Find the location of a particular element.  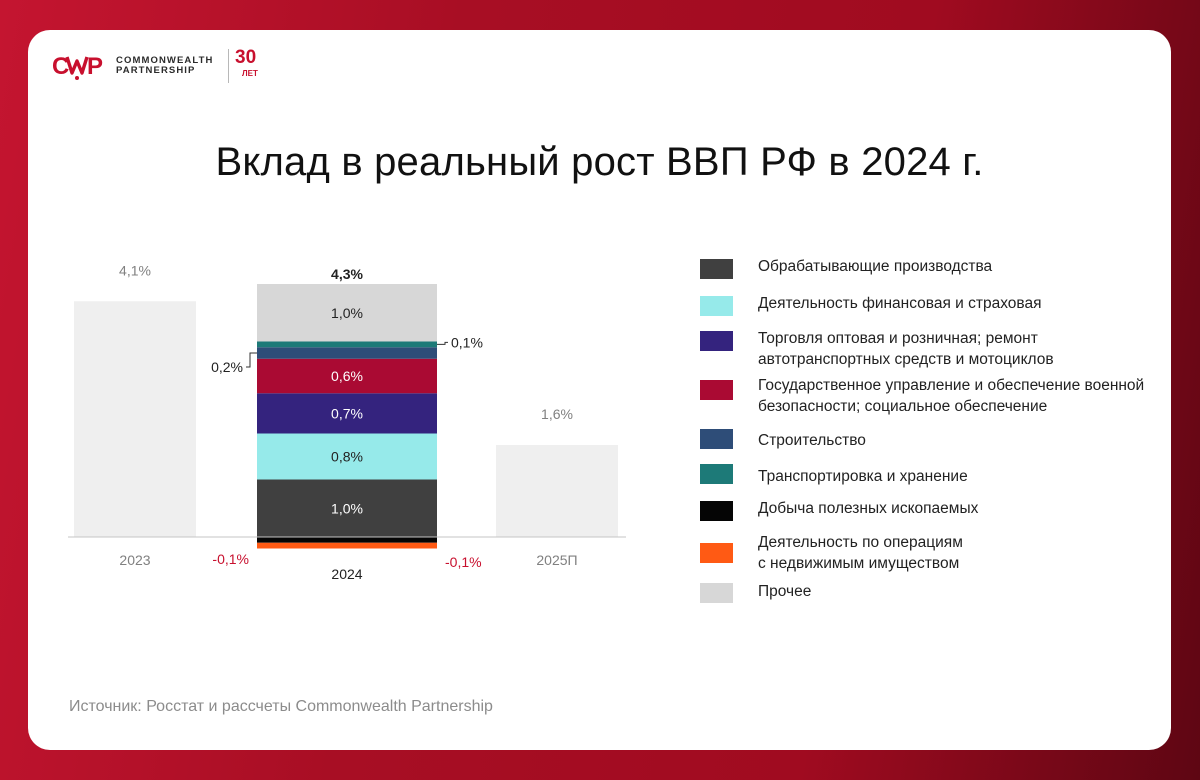

segment-label-3: 0,6% is located at coordinates (347, 376).